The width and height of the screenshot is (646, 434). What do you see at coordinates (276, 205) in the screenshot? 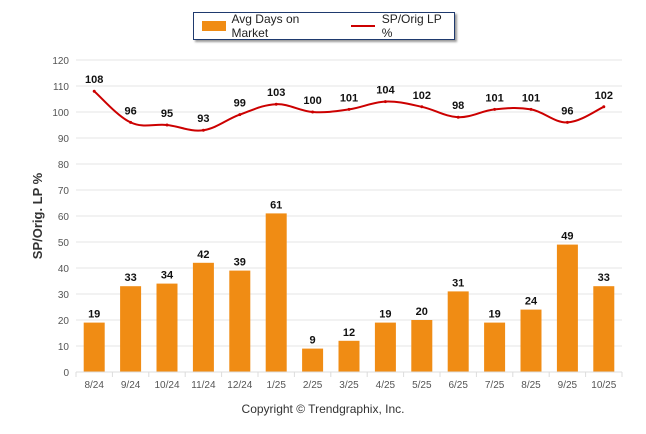
I see `bar-data-label: 61` at bounding box center [276, 205].